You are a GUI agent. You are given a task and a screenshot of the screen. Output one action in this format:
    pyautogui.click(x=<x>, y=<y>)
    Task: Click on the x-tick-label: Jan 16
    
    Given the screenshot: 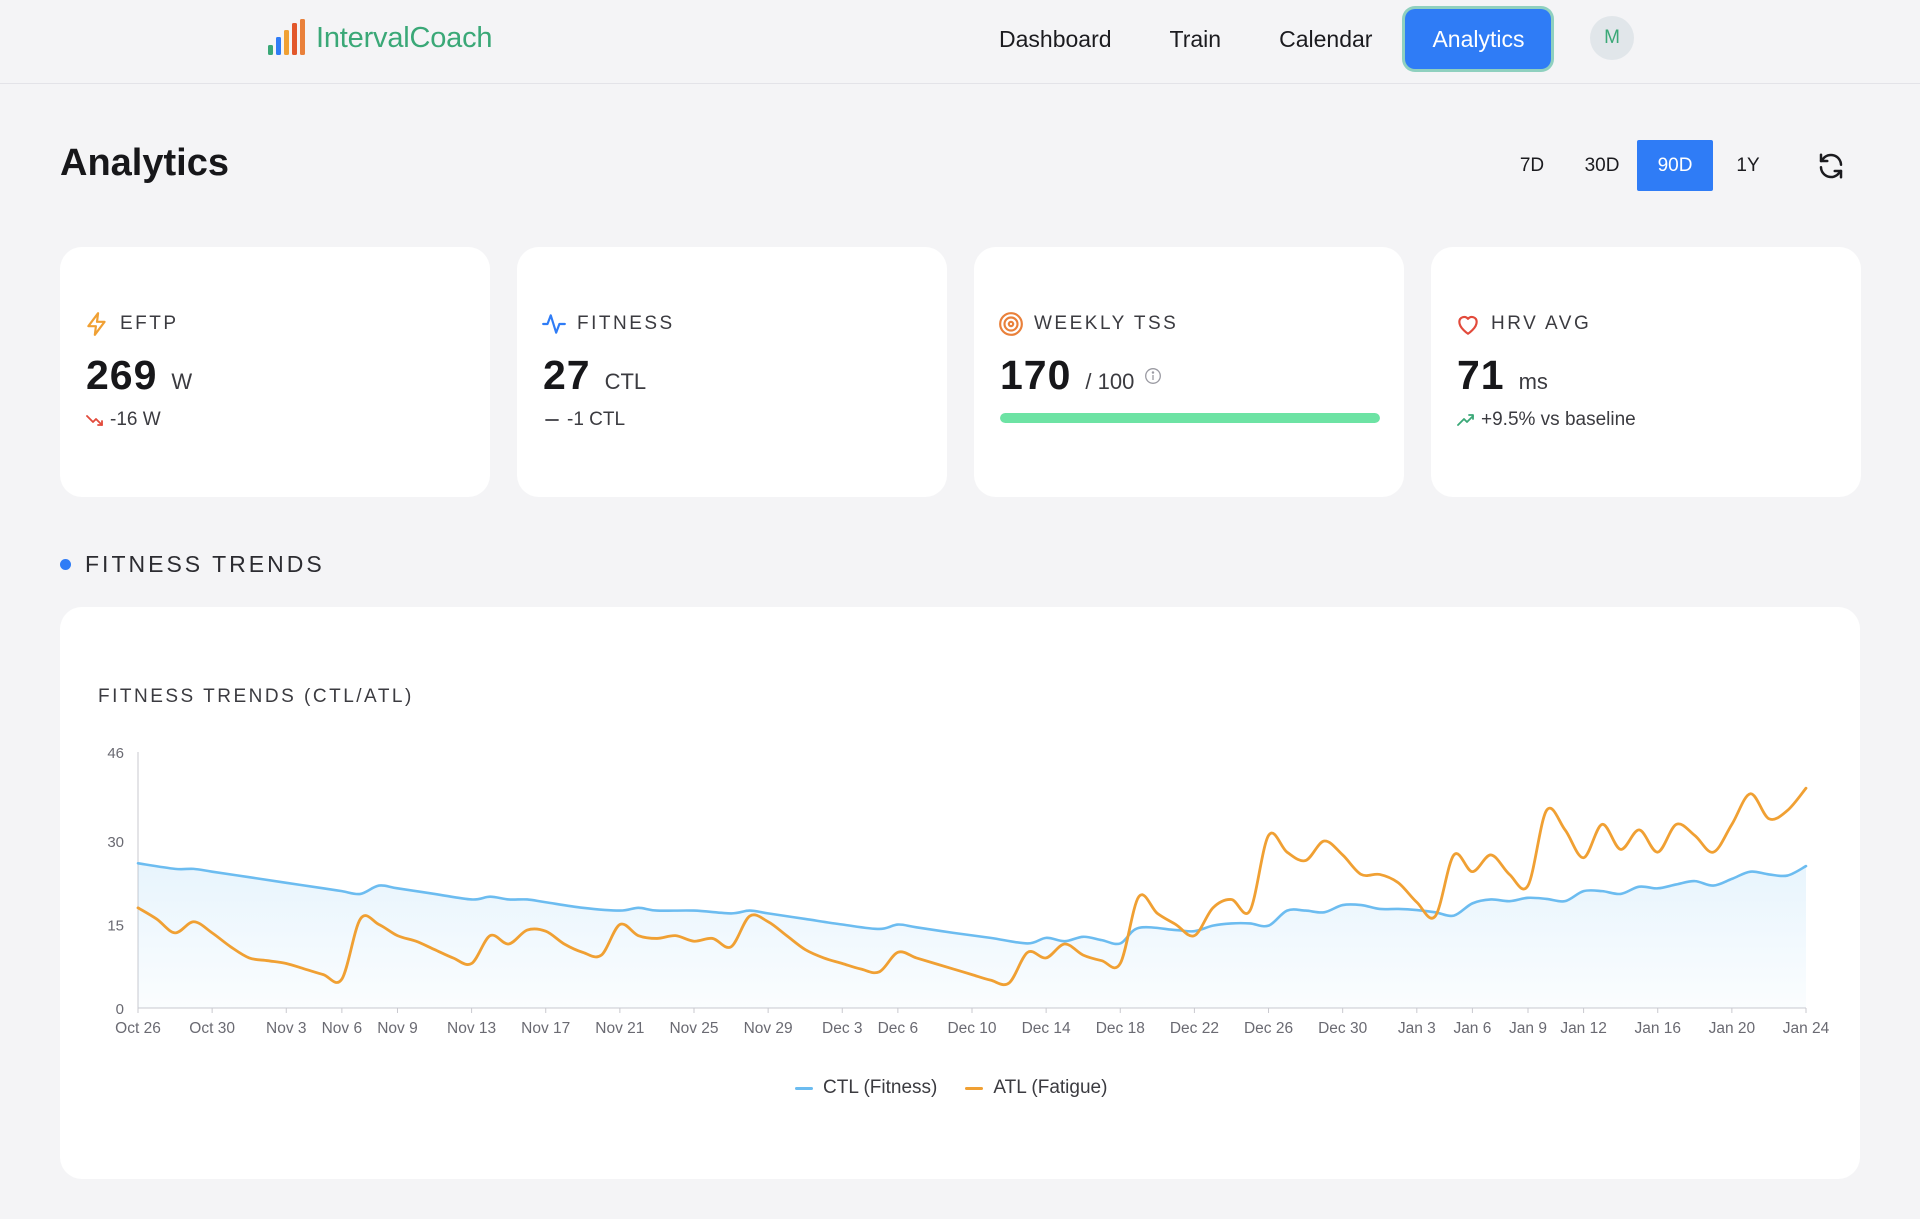 What is the action you would take?
    pyautogui.click(x=1657, y=1028)
    